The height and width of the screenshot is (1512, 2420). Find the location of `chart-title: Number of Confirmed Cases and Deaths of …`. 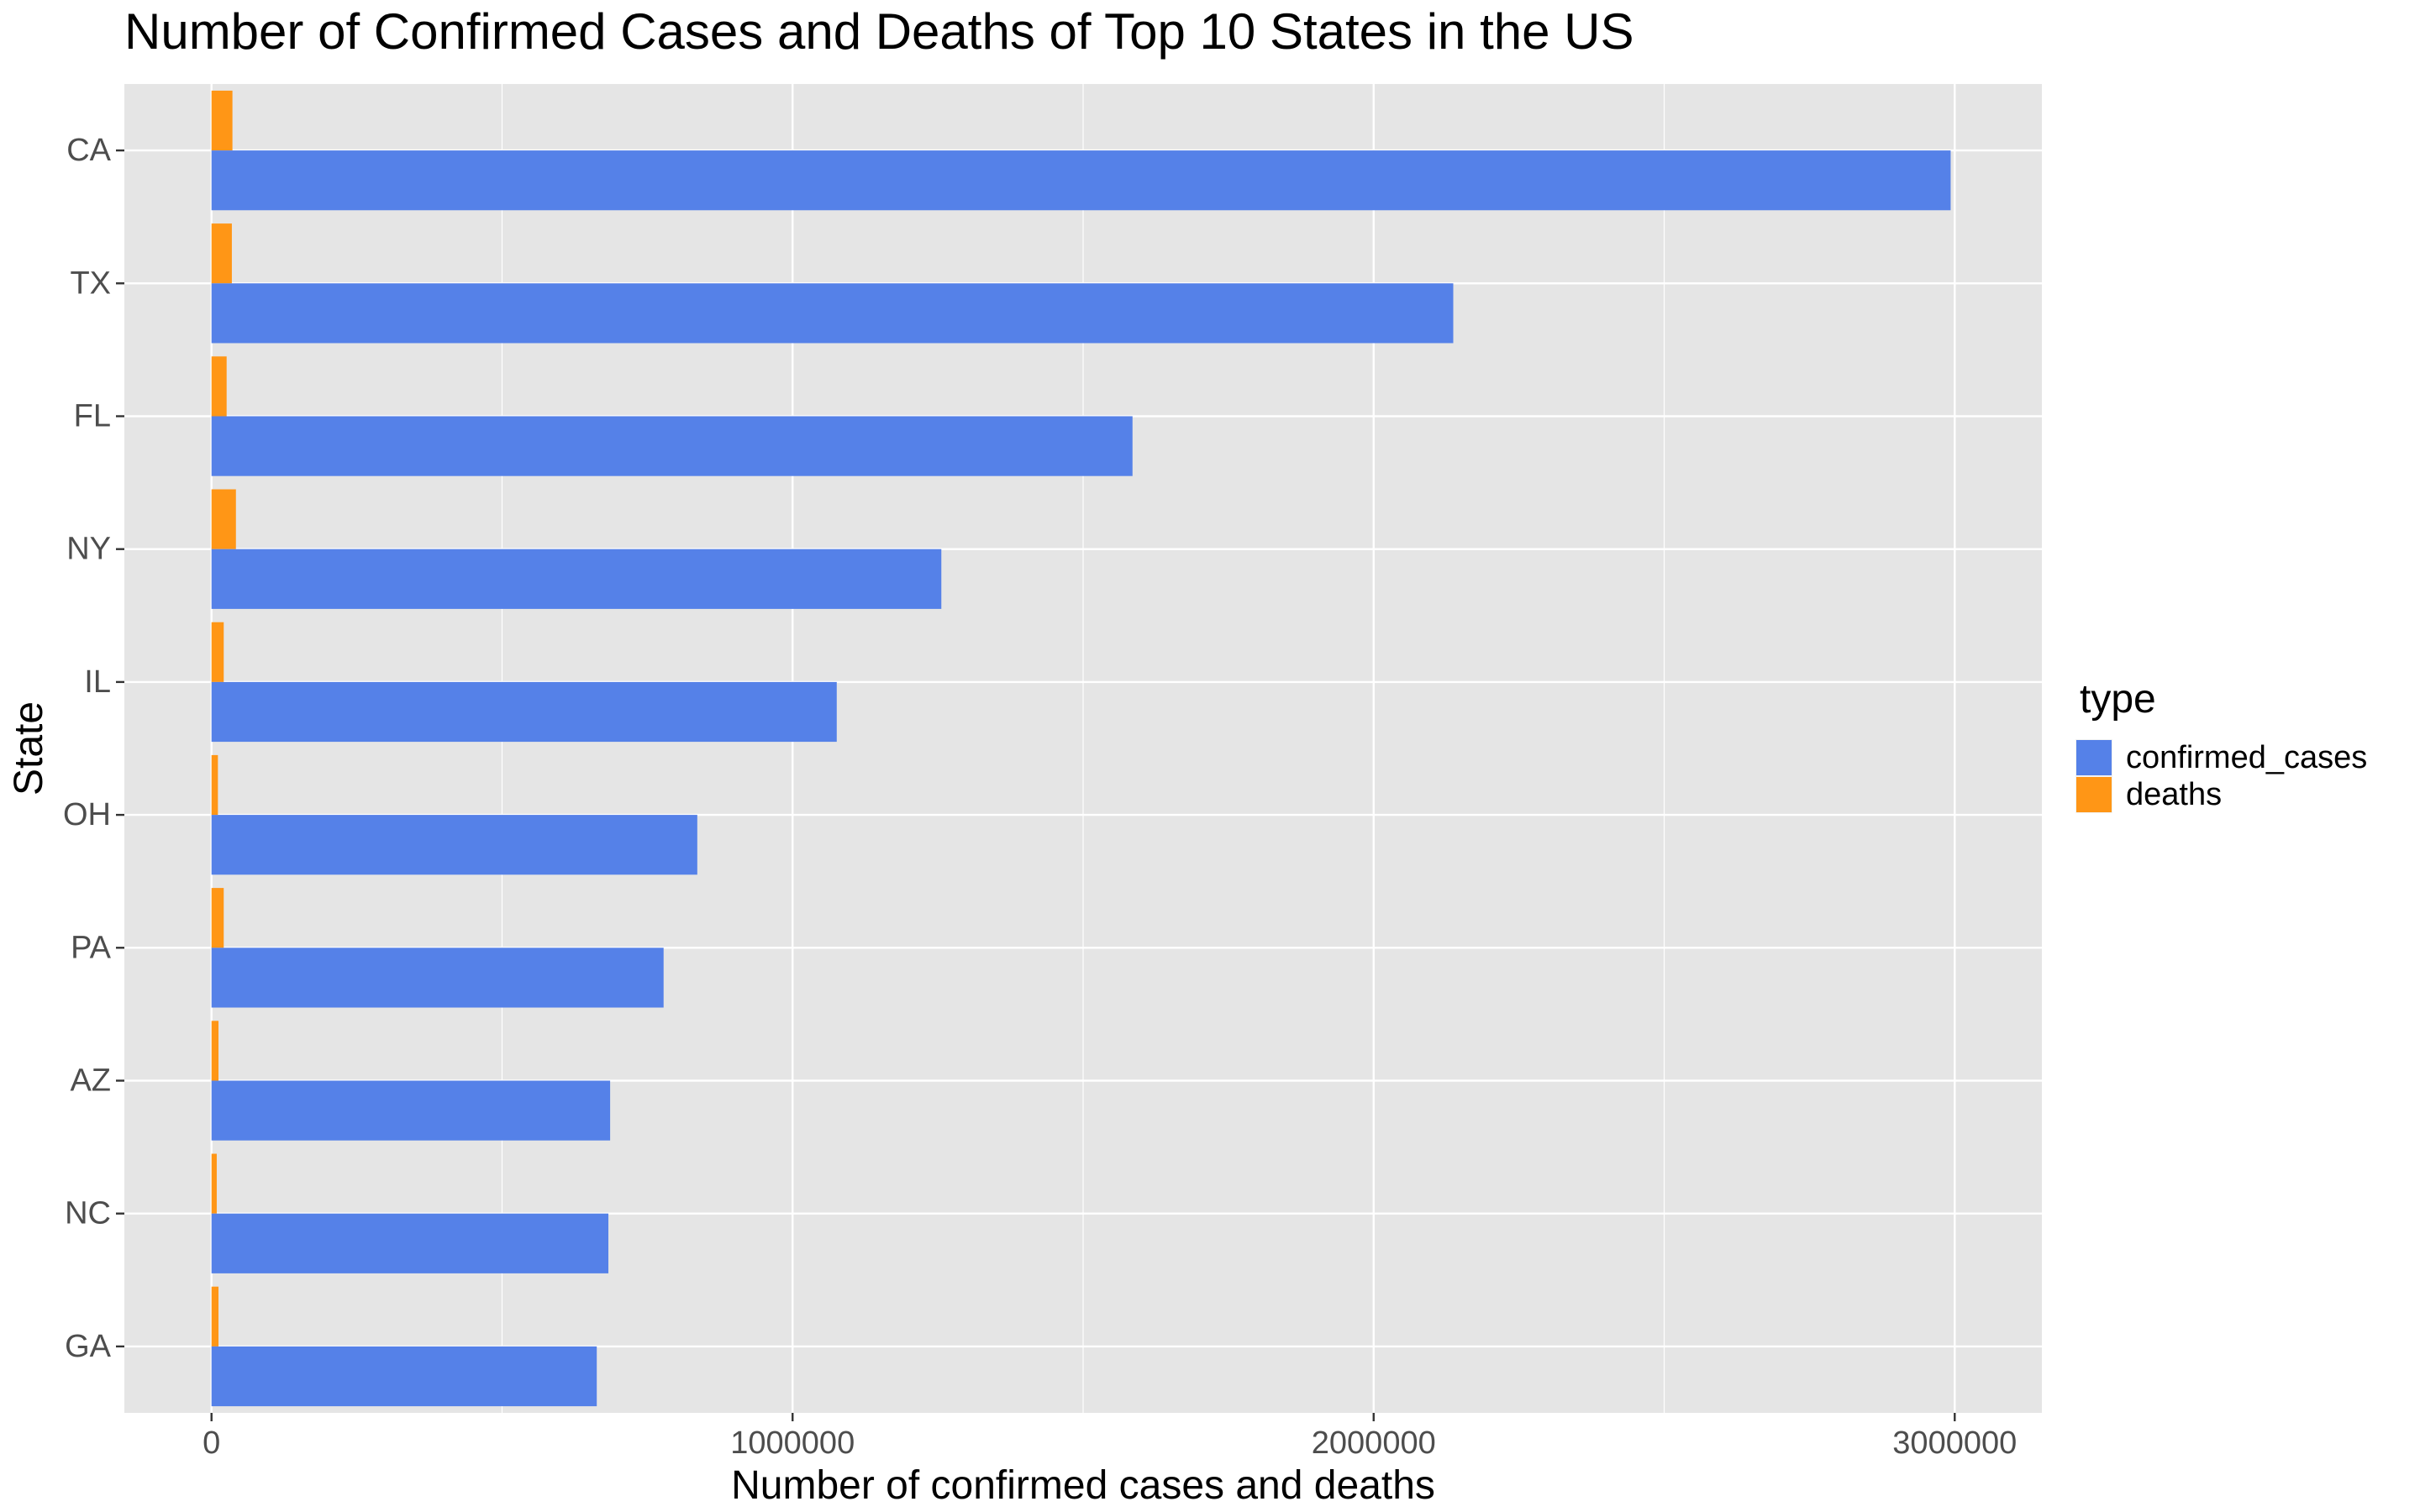

chart-title: Number of Confirmed Cases and Deaths of … is located at coordinates (879, 31).